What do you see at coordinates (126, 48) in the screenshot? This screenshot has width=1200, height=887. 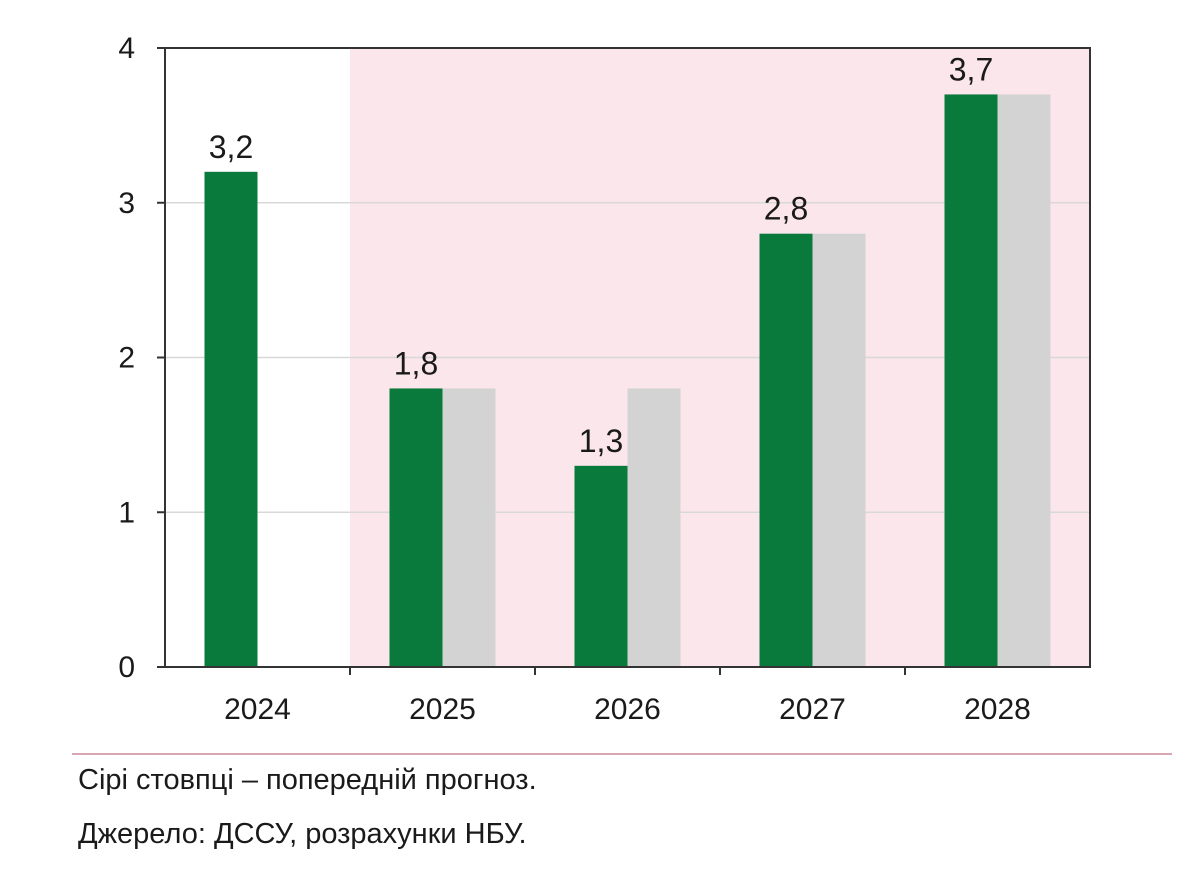 I see `y-tick-label: 4` at bounding box center [126, 48].